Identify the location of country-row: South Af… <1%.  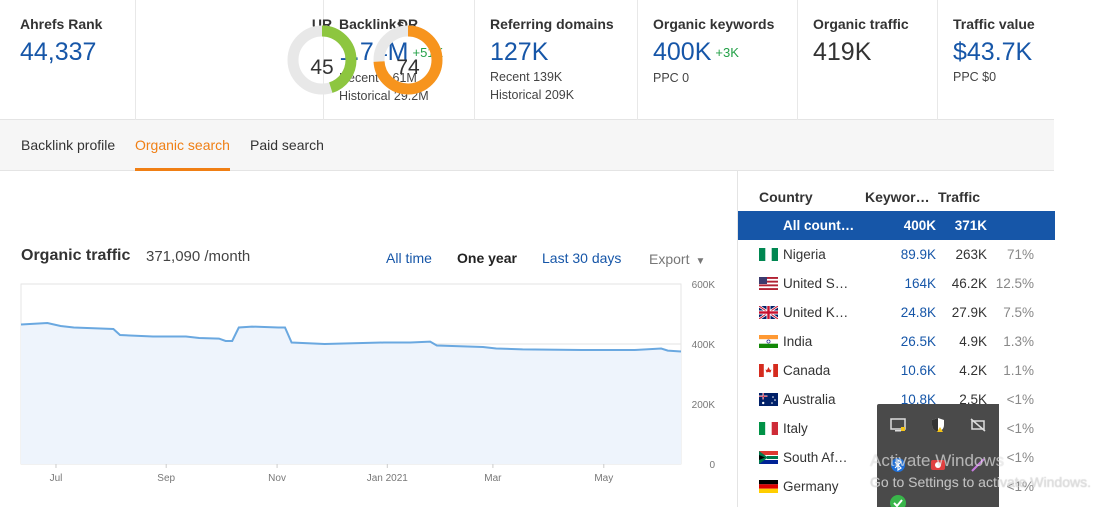
(896, 457).